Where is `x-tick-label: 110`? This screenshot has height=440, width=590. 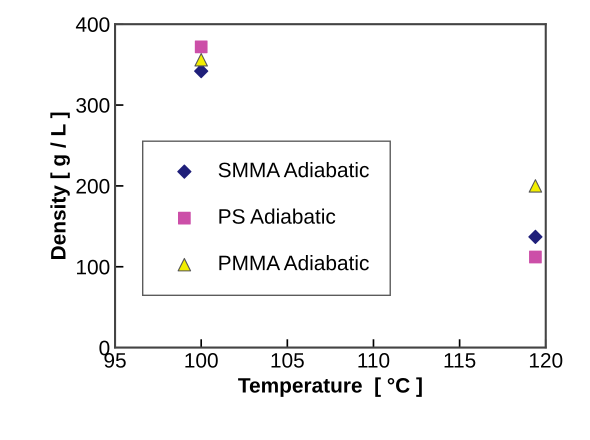
x-tick-label: 110 is located at coordinates (374, 360).